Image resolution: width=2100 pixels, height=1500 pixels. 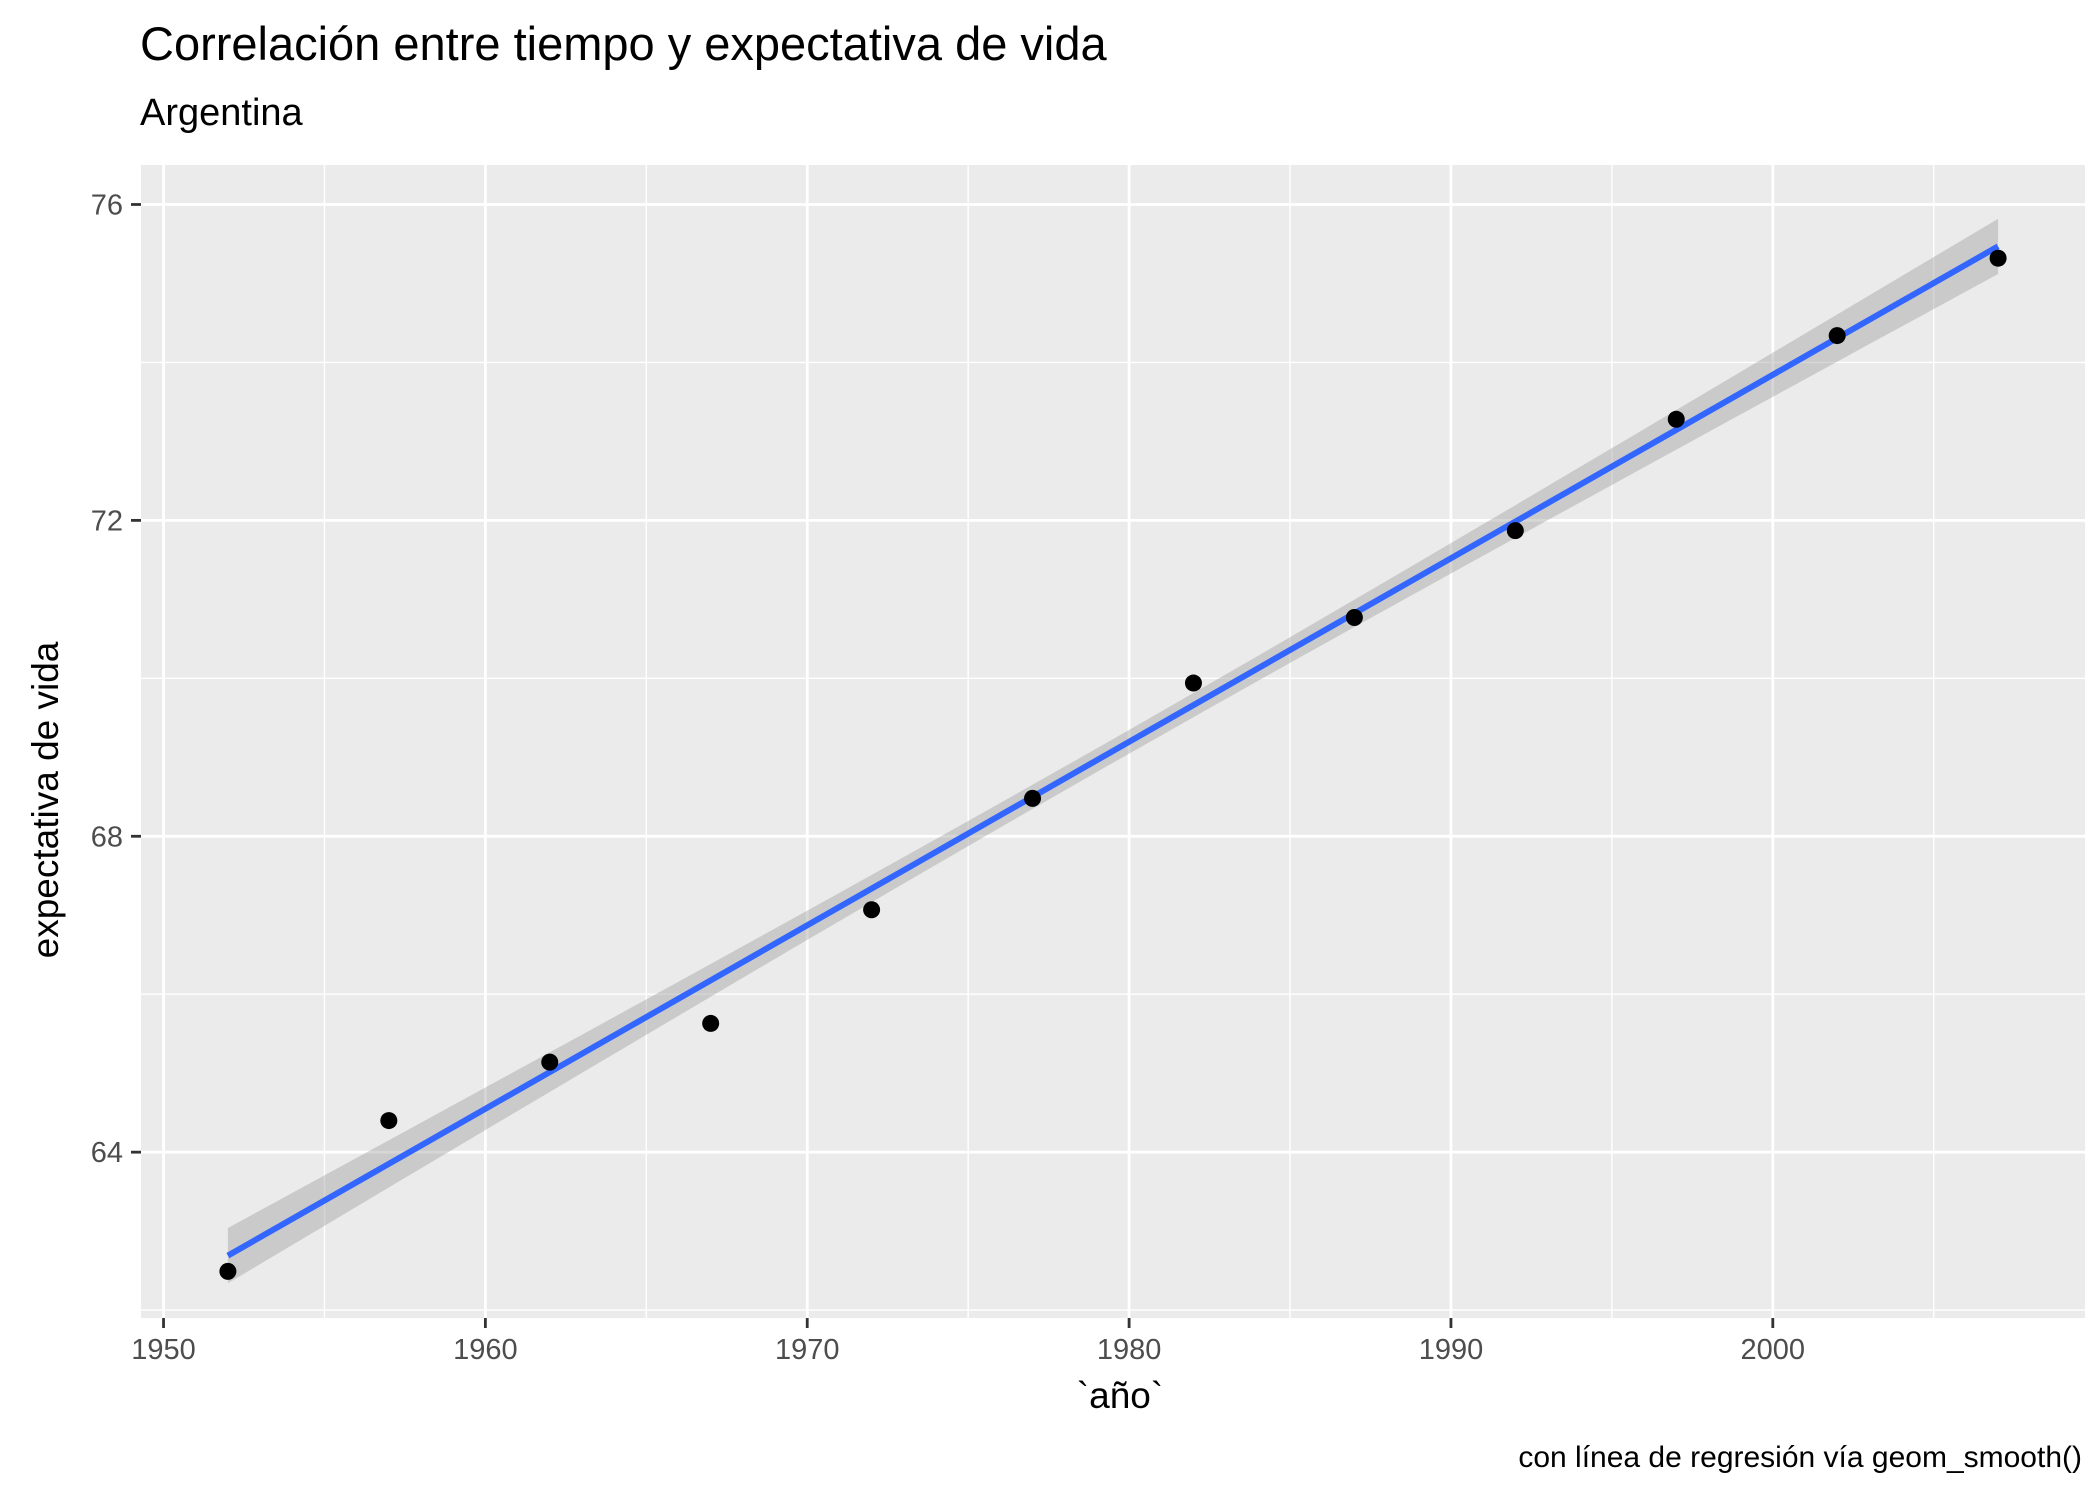 What do you see at coordinates (107, 1153) in the screenshot?
I see `y-tick-label: 64` at bounding box center [107, 1153].